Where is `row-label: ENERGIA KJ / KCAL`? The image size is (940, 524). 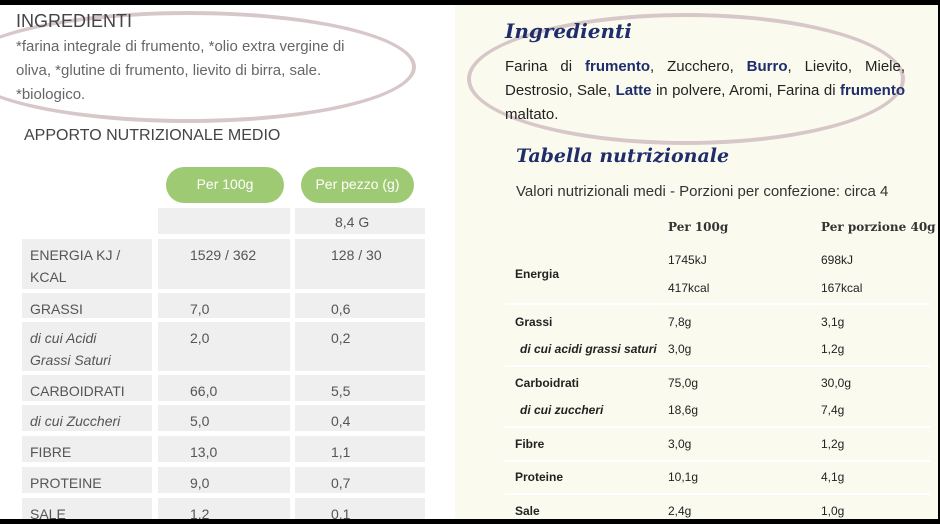
row-label: ENERGIA KJ / KCAL is located at coordinates (87, 264).